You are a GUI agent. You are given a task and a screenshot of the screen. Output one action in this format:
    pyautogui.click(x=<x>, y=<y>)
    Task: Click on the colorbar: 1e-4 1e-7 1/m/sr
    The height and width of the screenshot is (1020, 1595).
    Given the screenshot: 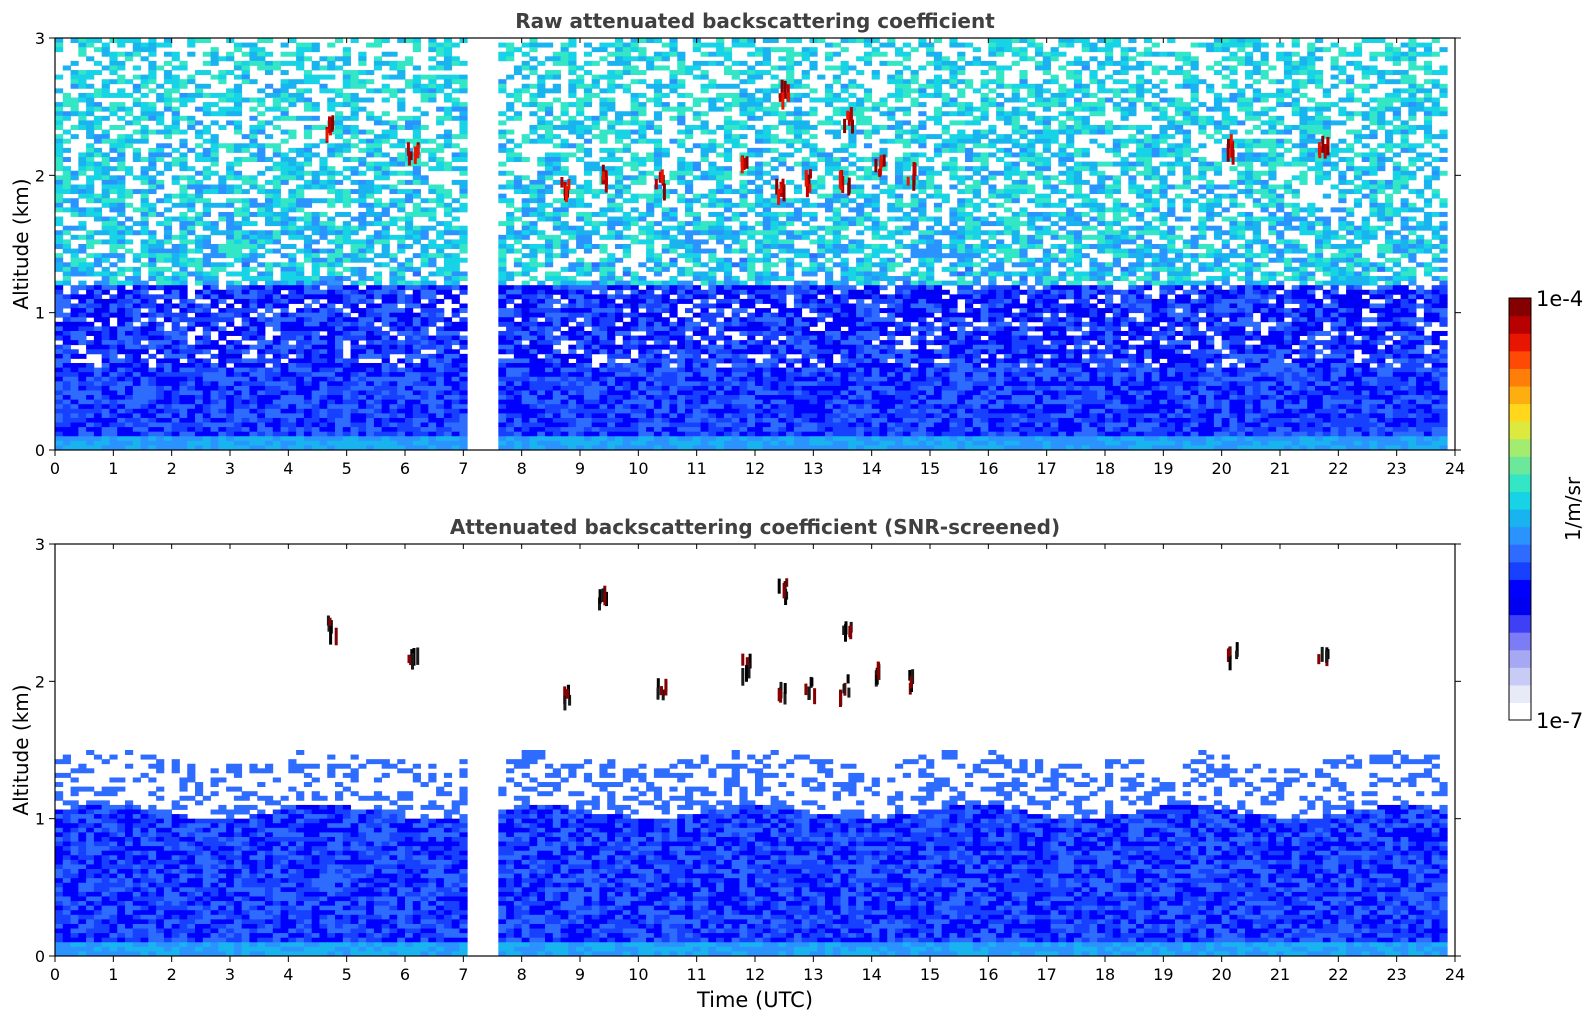 What is the action you would take?
    pyautogui.click(x=1546, y=510)
    